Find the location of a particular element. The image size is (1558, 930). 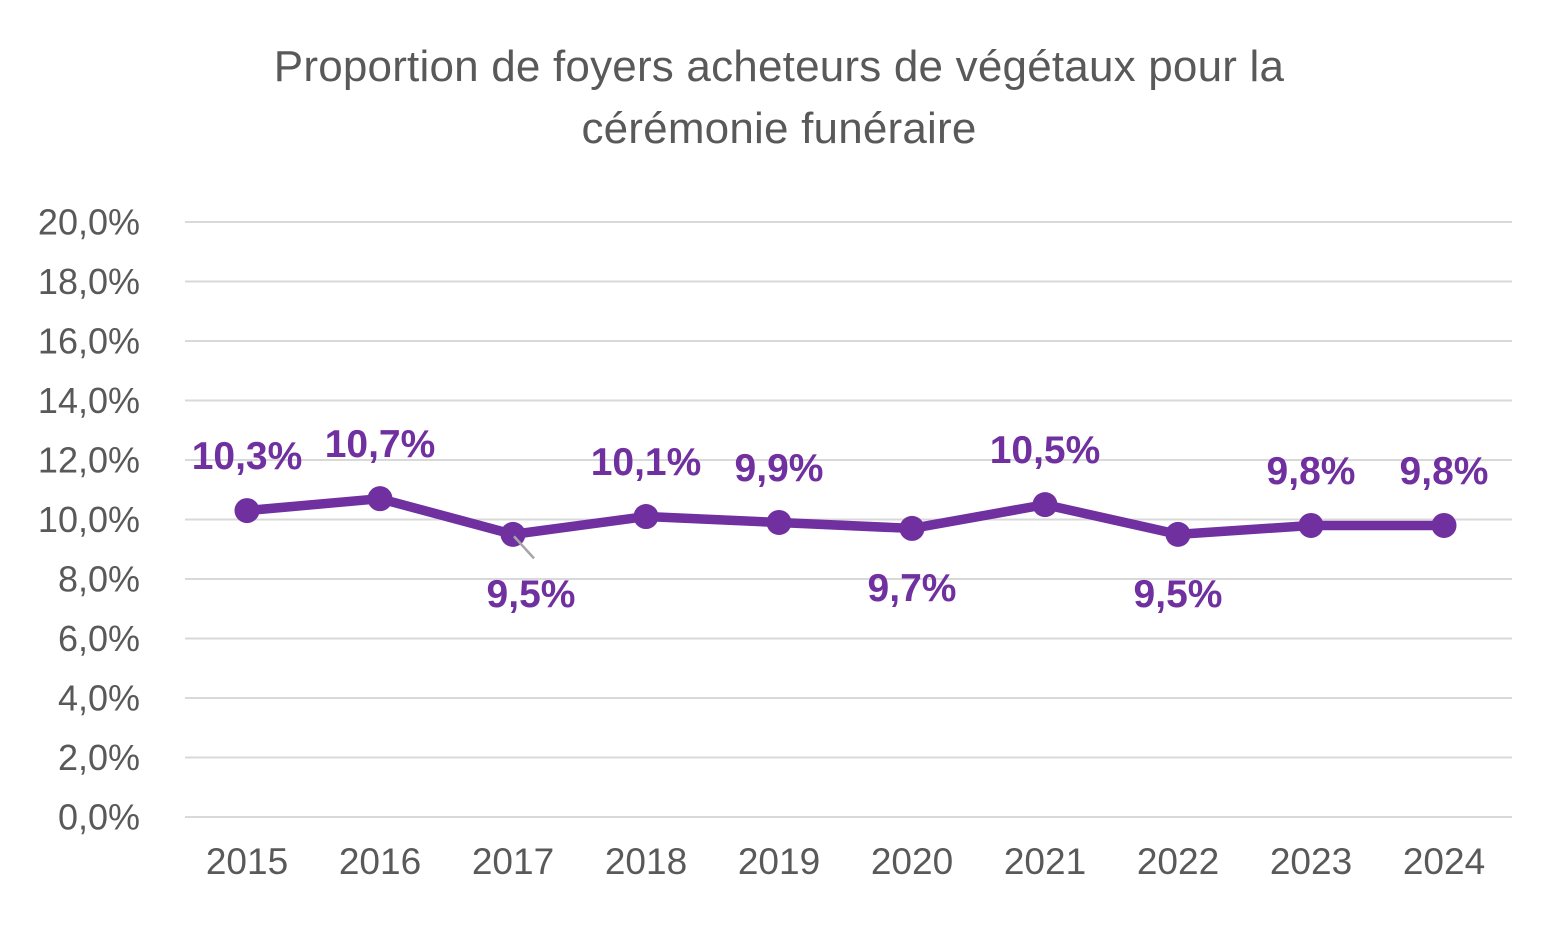

data-point-2015 is located at coordinates (247, 511).